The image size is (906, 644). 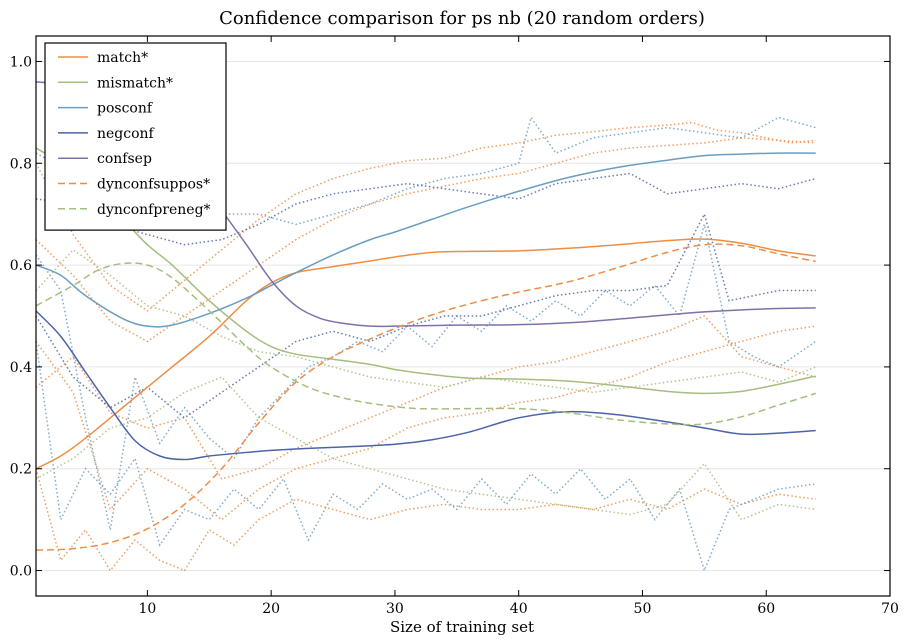 What do you see at coordinates (519, 609) in the screenshot?
I see `x-tick-label: 40` at bounding box center [519, 609].